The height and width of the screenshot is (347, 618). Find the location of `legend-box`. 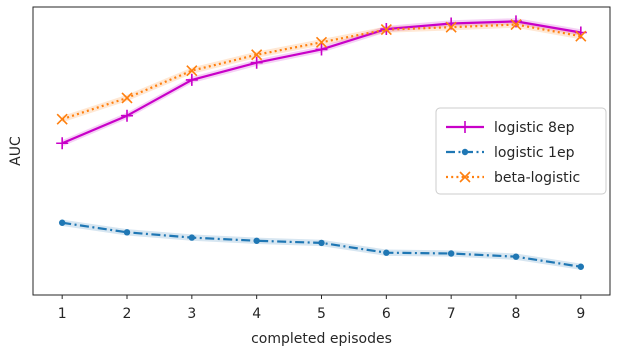

legend-box is located at coordinates (521, 151).